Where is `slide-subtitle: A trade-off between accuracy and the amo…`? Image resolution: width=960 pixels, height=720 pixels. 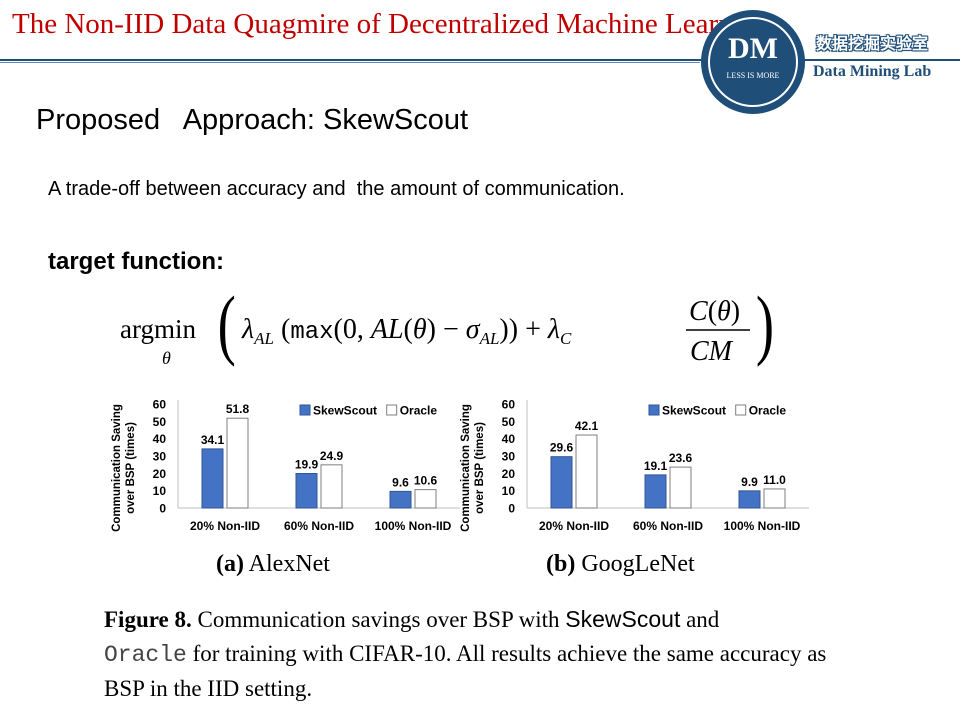
slide-subtitle: A trade-off between accuracy and the amo… is located at coordinates (336, 189).